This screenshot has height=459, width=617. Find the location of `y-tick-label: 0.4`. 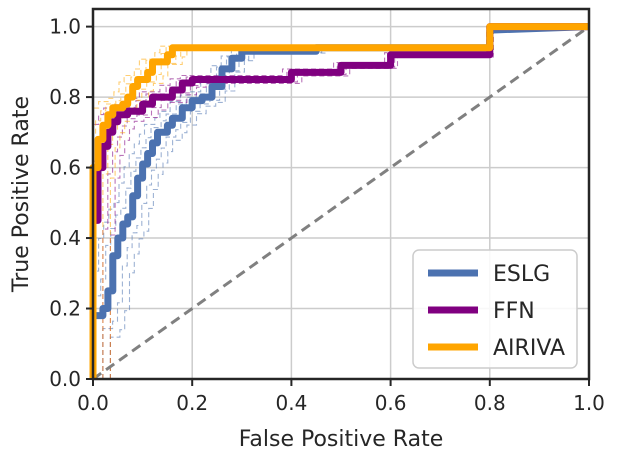

y-tick-label: 0.4 is located at coordinates (65, 238).